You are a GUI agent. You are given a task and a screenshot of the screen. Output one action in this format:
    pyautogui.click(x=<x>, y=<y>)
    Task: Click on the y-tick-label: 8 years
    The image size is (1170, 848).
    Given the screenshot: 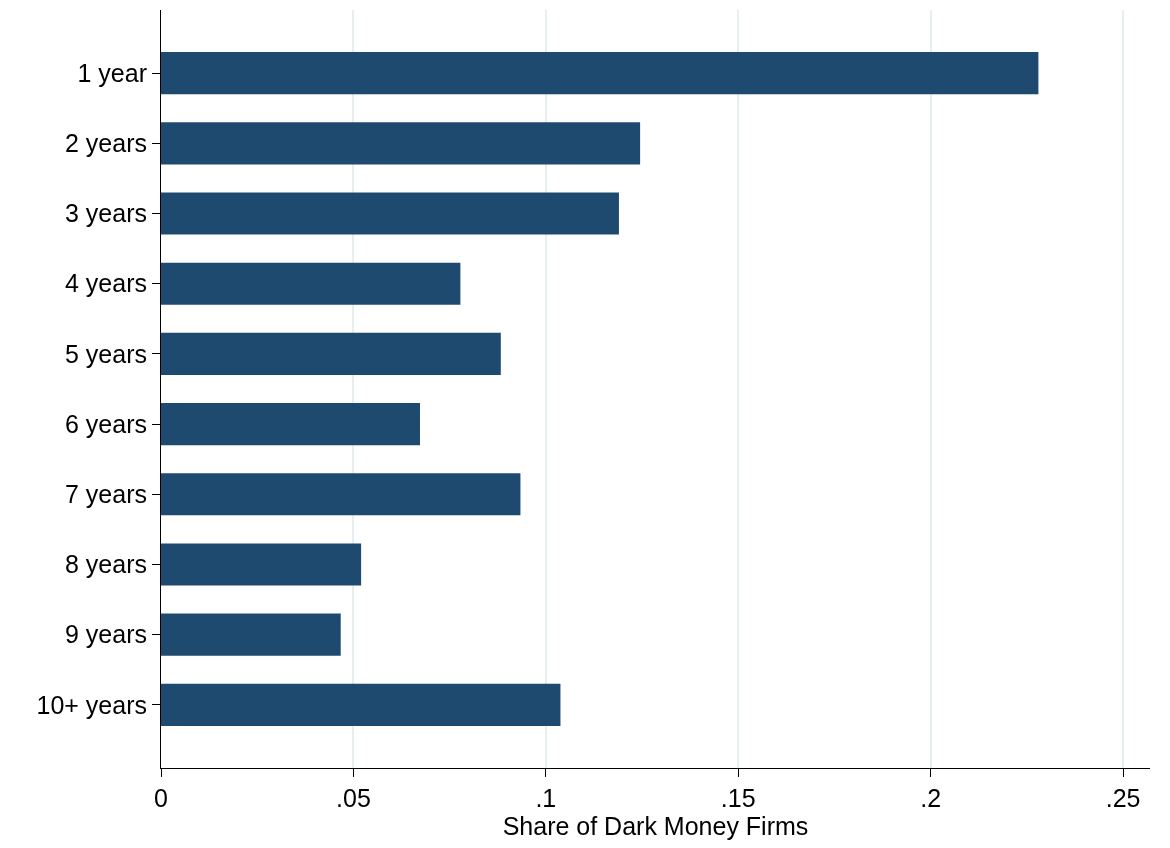 What is the action you would take?
    pyautogui.click(x=106, y=564)
    